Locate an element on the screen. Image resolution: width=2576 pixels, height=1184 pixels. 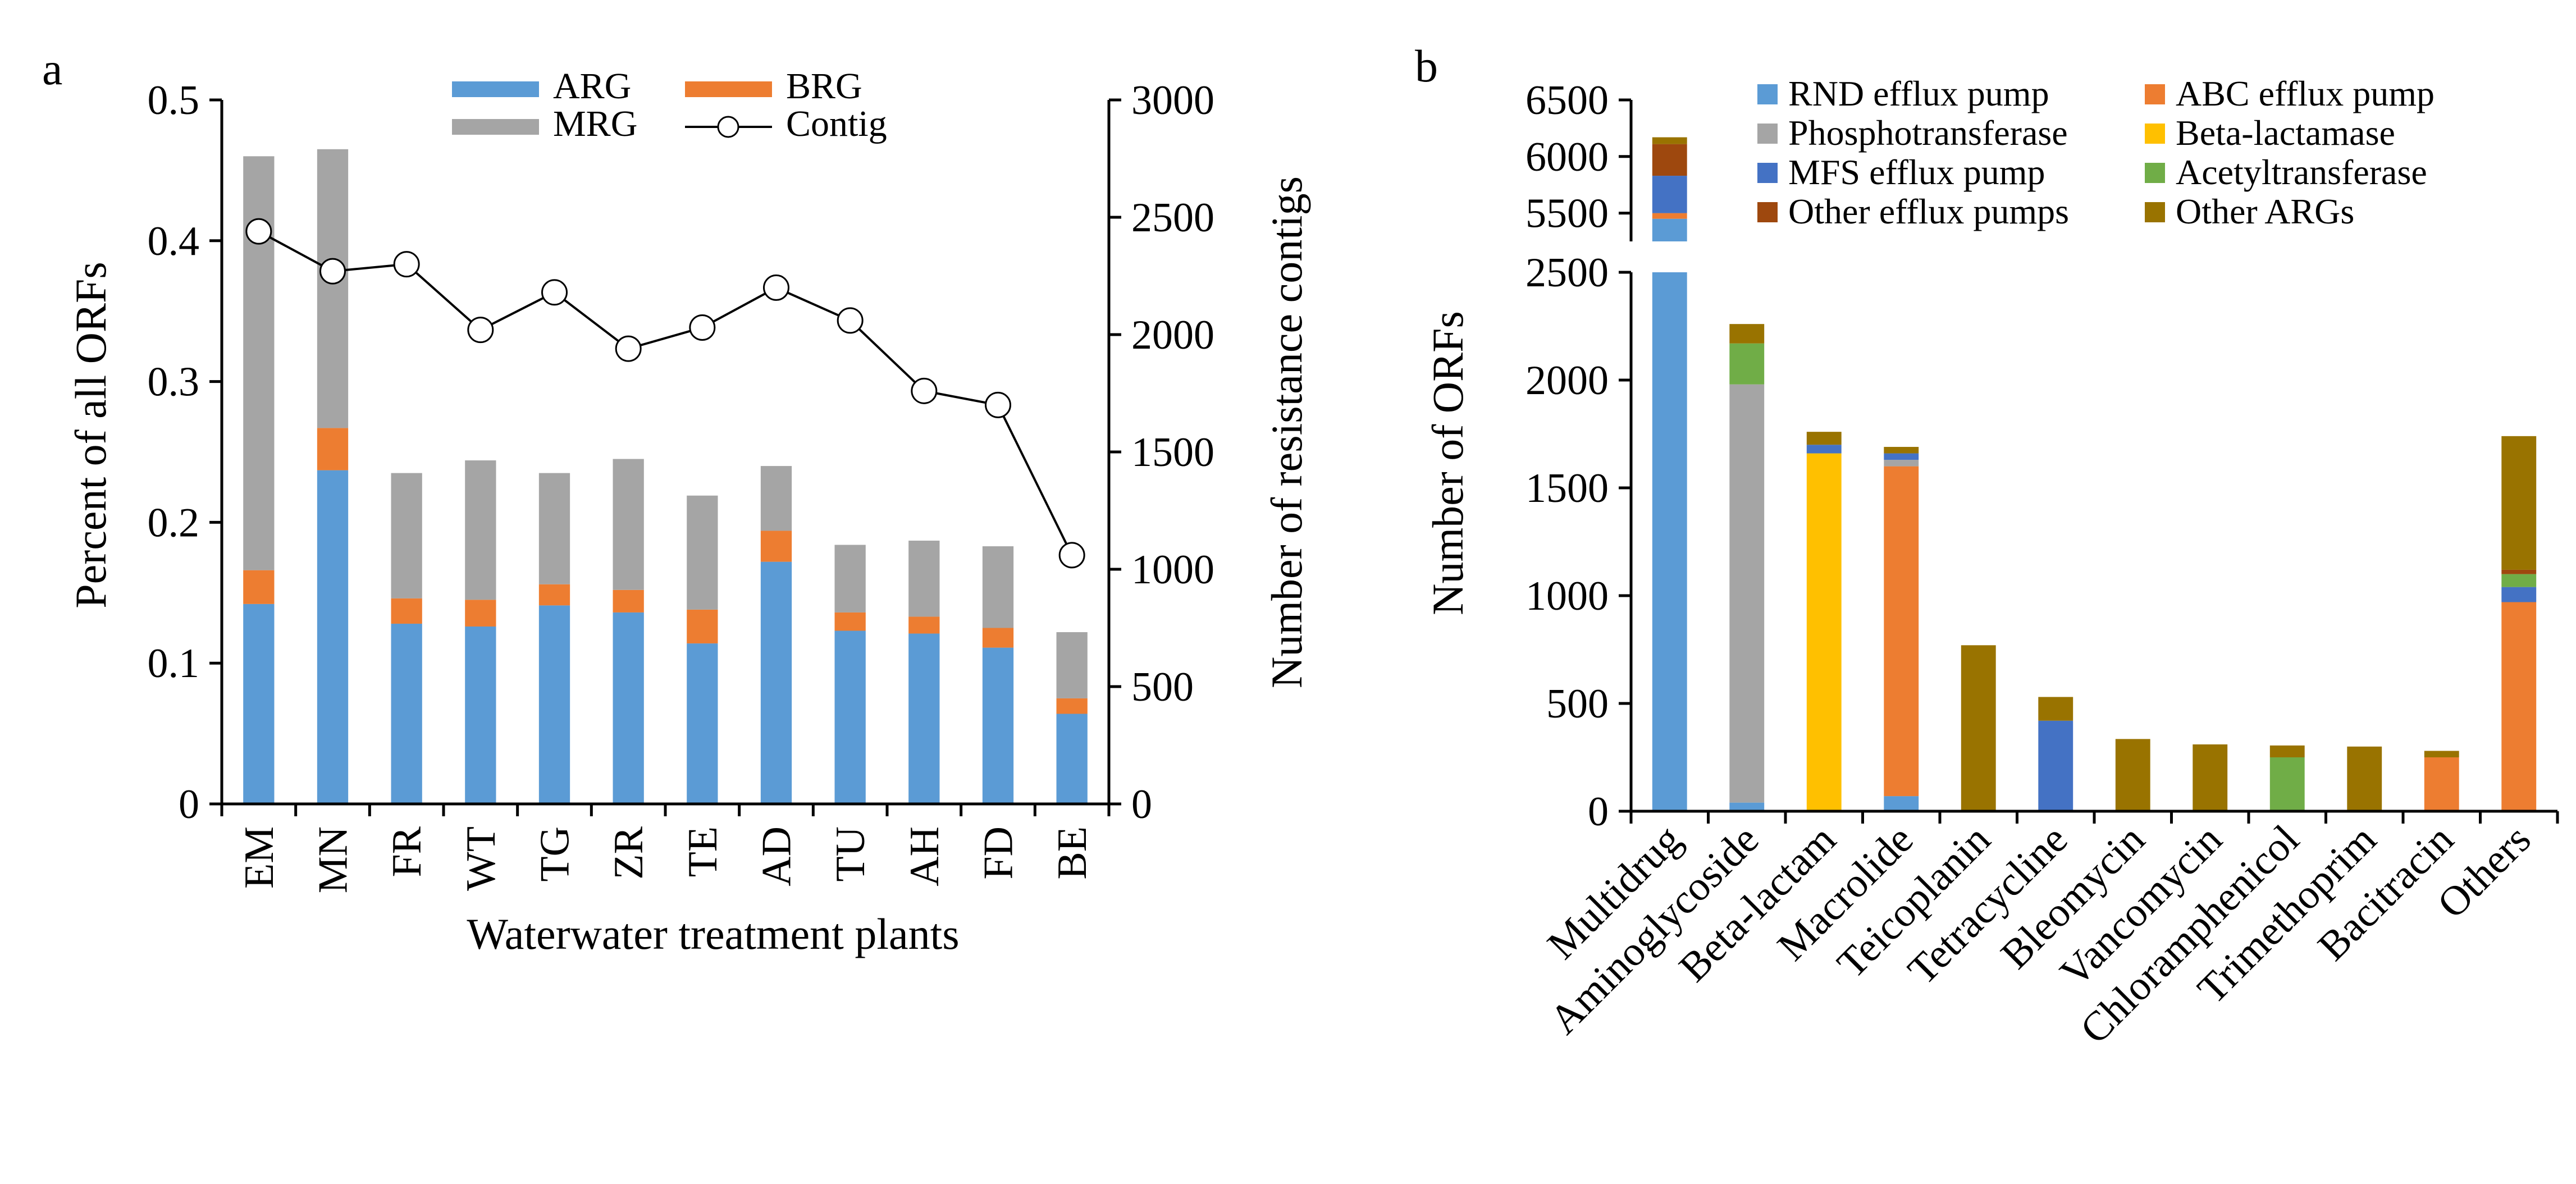
y2-tick-label: 0 is located at coordinates (1141, 804).